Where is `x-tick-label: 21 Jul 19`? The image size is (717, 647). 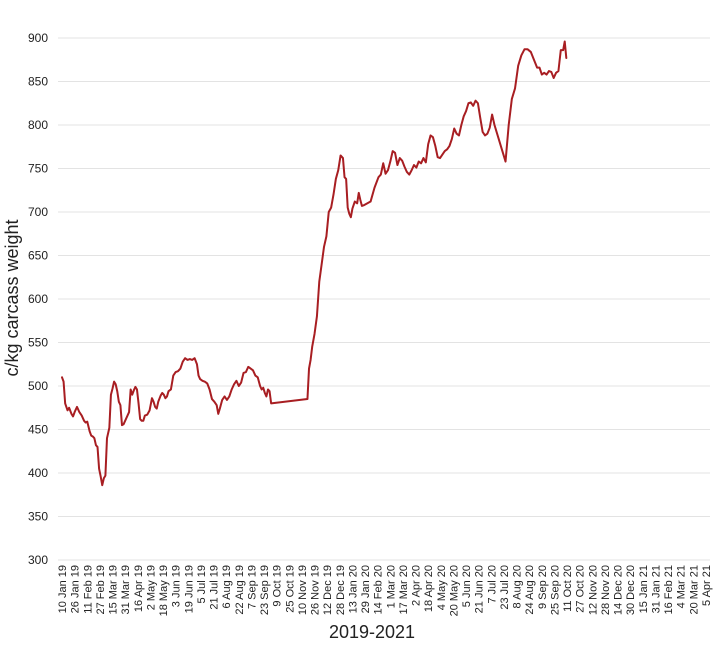
x-tick-label: 21 Jul 19 is located at coordinates (215, 587).